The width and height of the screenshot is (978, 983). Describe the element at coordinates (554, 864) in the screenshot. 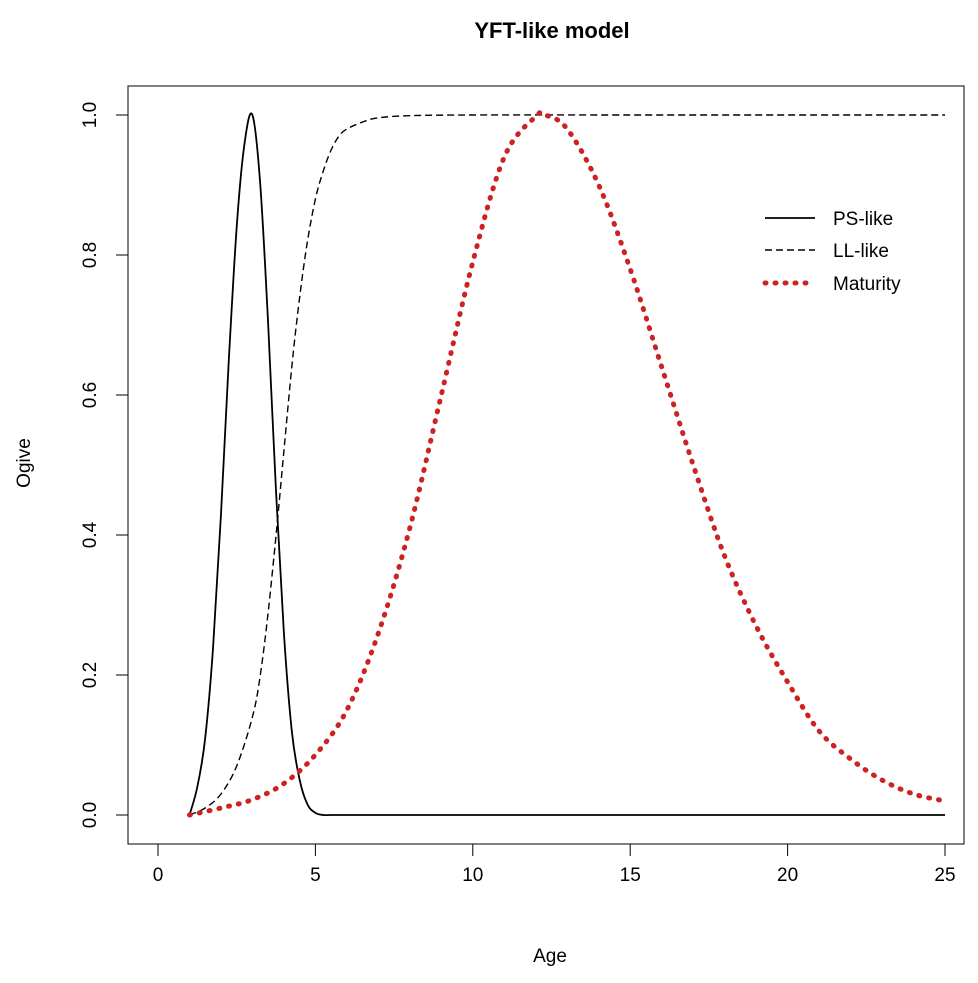

I see `x-axis: 0 5 10 15 20 25` at that location.